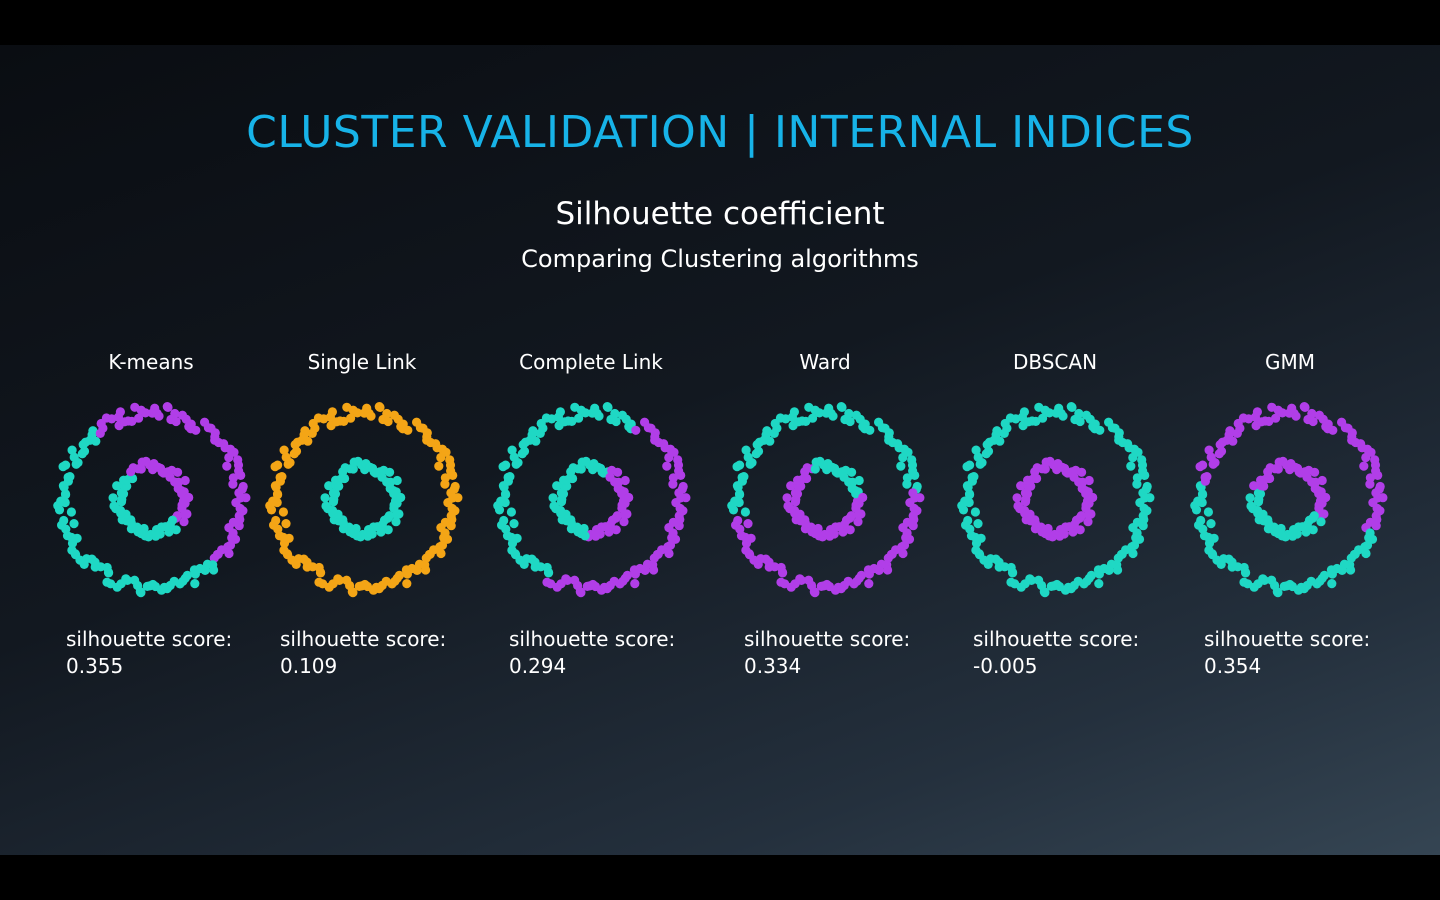 The width and height of the screenshot is (1440, 900). I want to click on panel-dbscan: DBSCAN silhouette score: -0.005, so click(1055, 450).